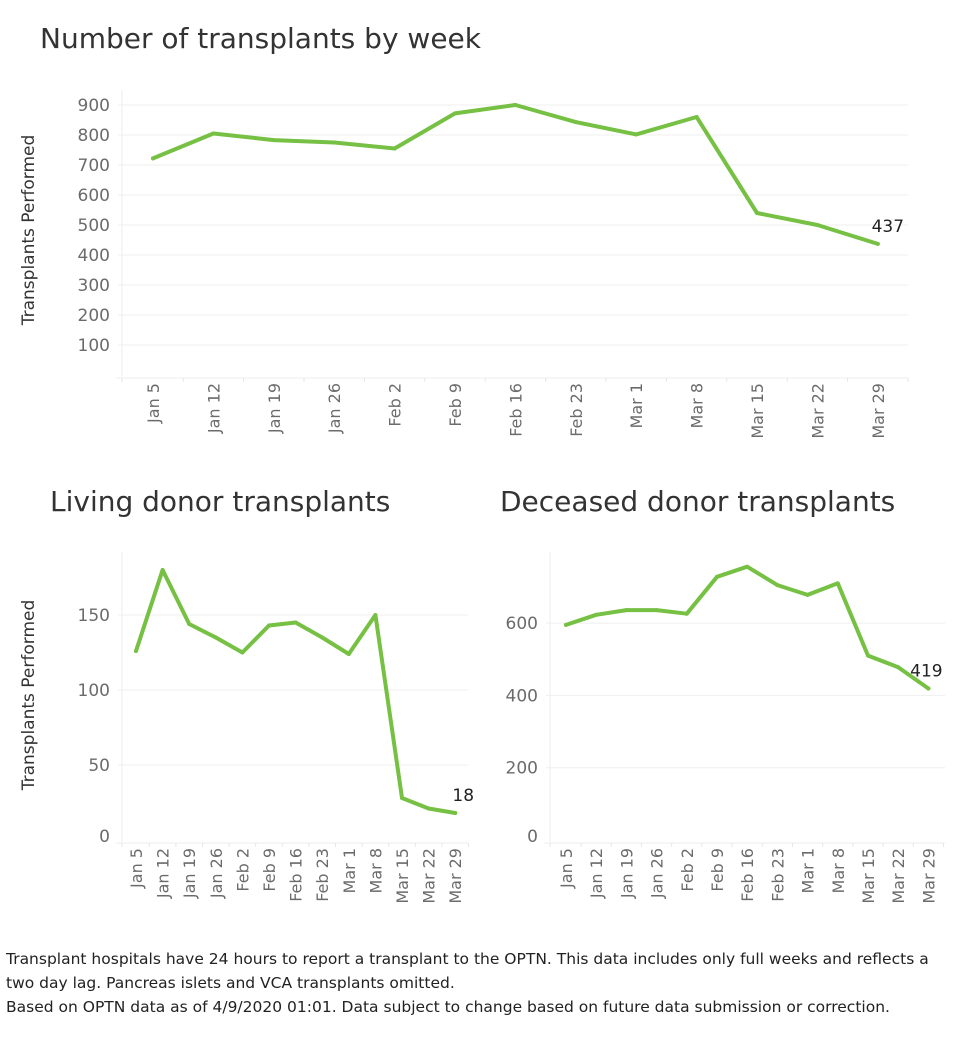 This screenshot has height=1054, width=960. What do you see at coordinates (747, 627) in the screenshot?
I see `deceased-series-line` at bounding box center [747, 627].